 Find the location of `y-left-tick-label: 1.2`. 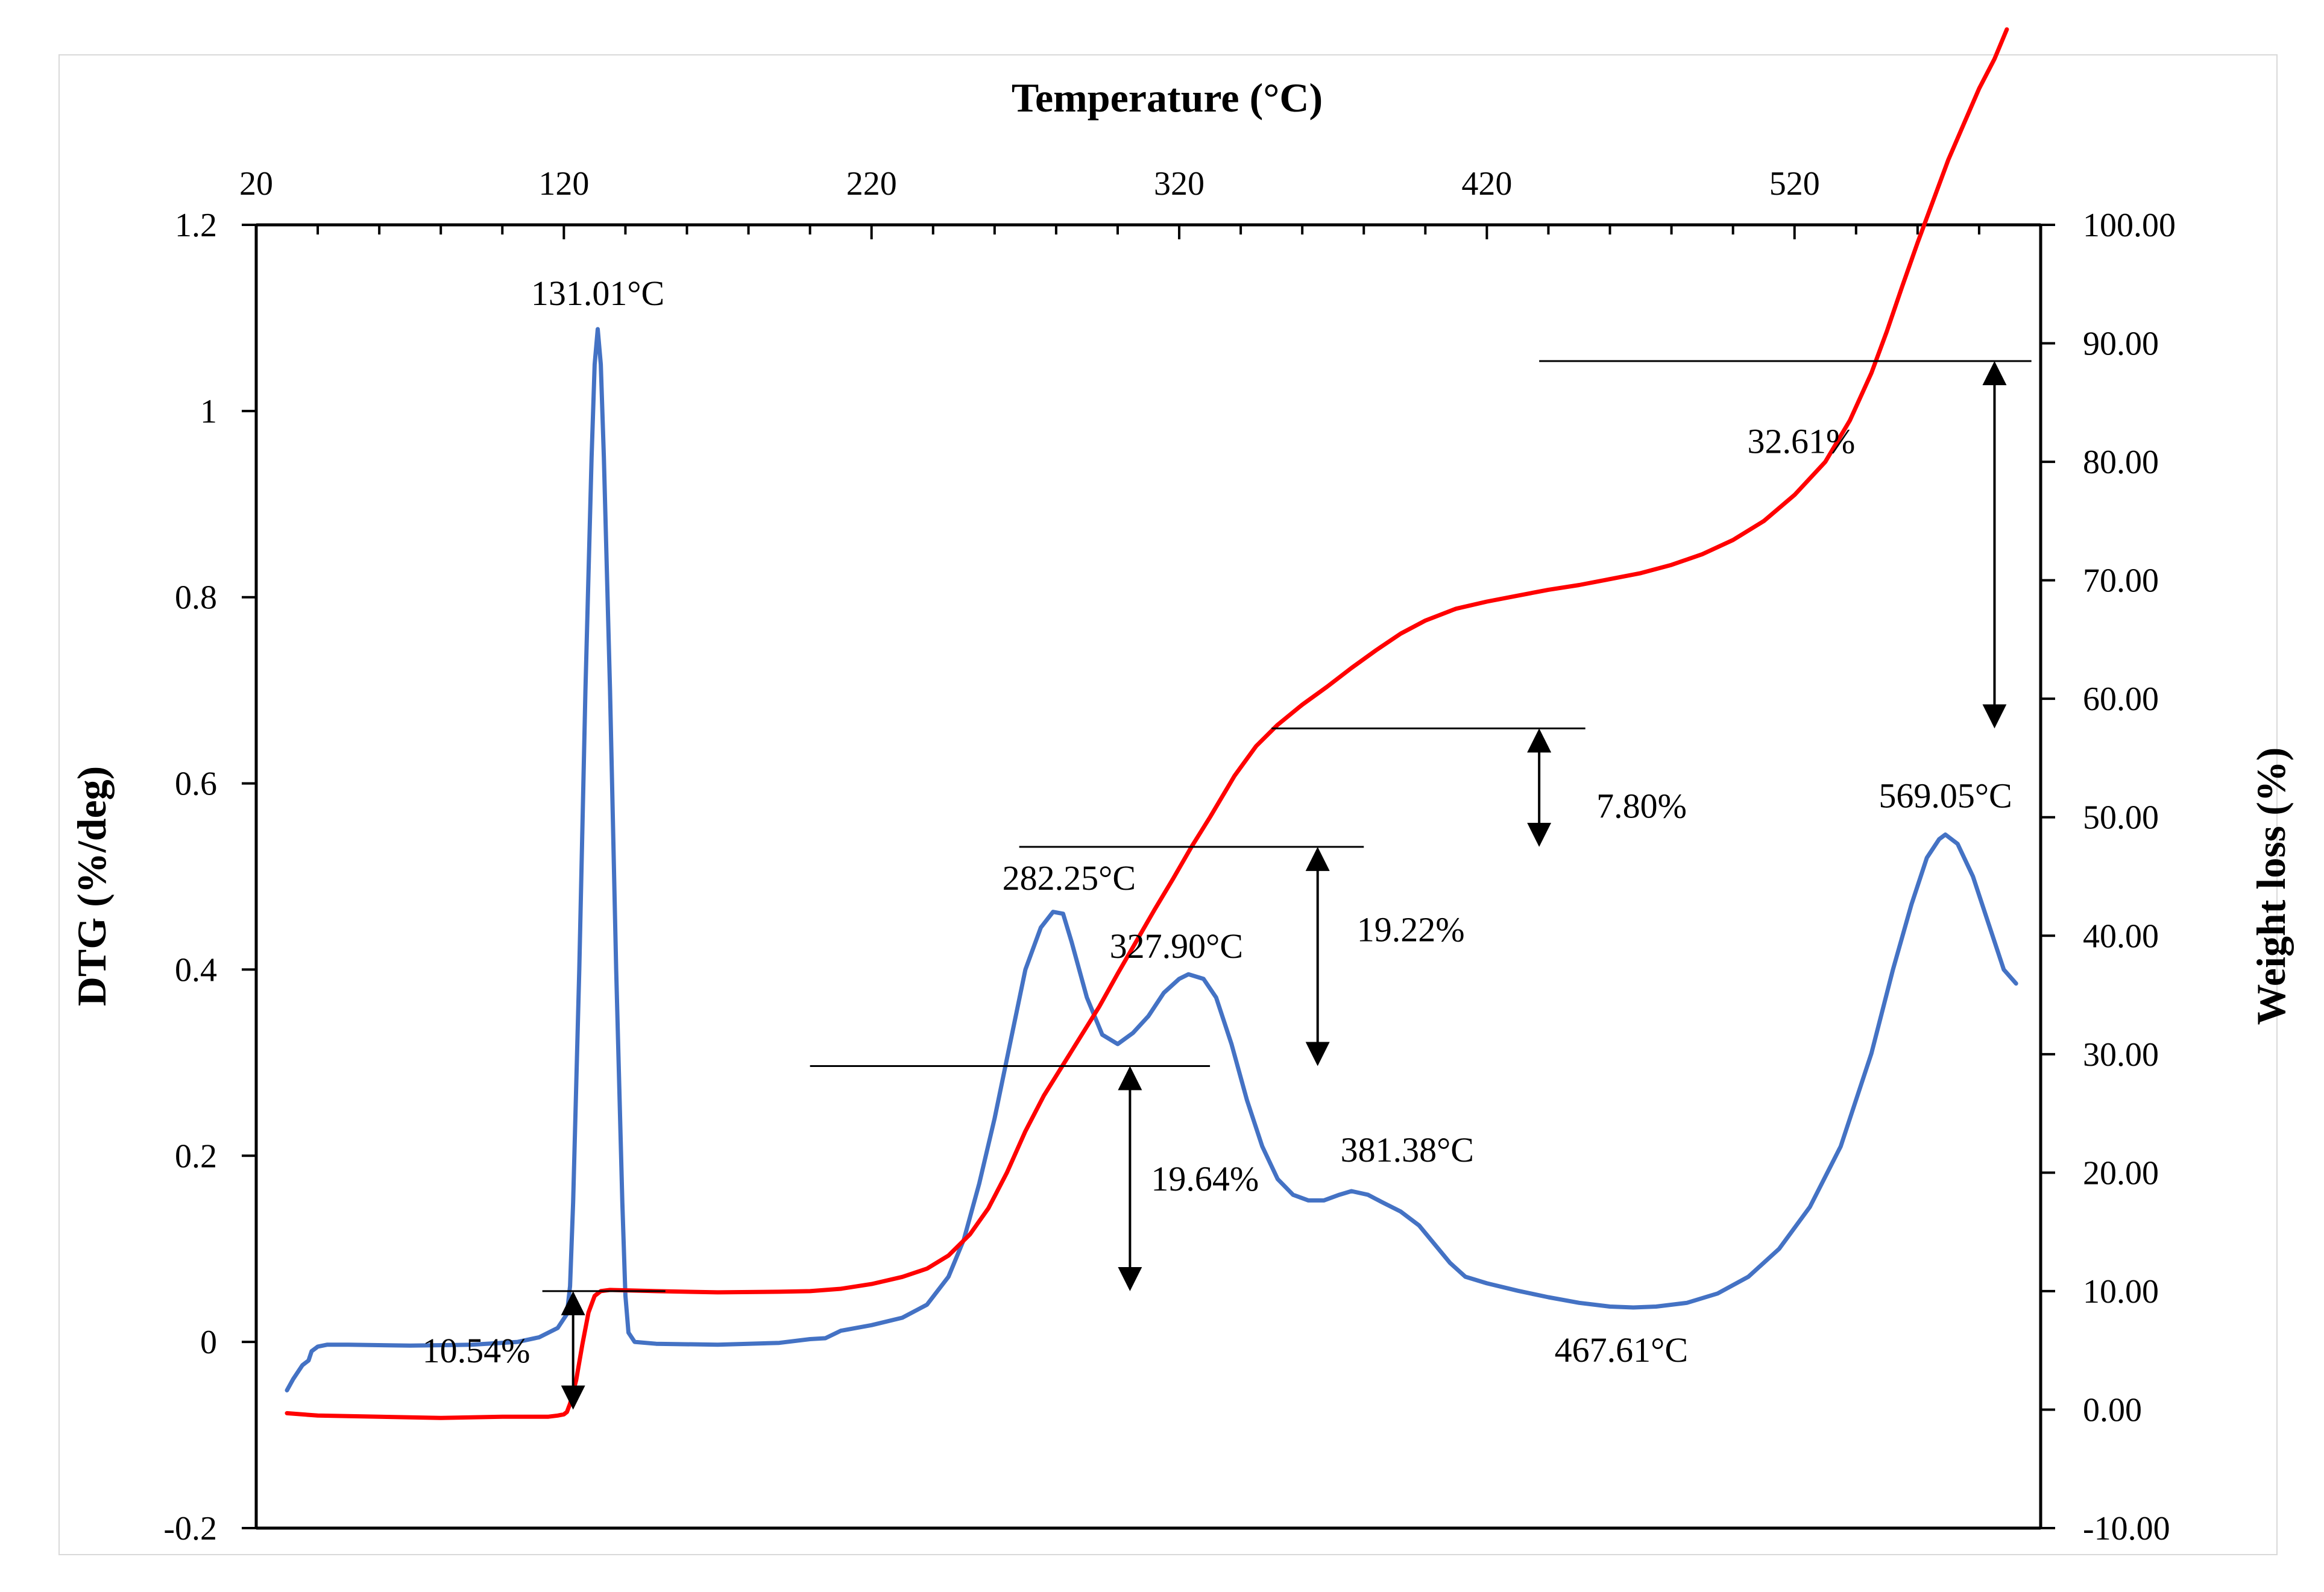

y-left-tick-label: 1.2 is located at coordinates (196, 226).